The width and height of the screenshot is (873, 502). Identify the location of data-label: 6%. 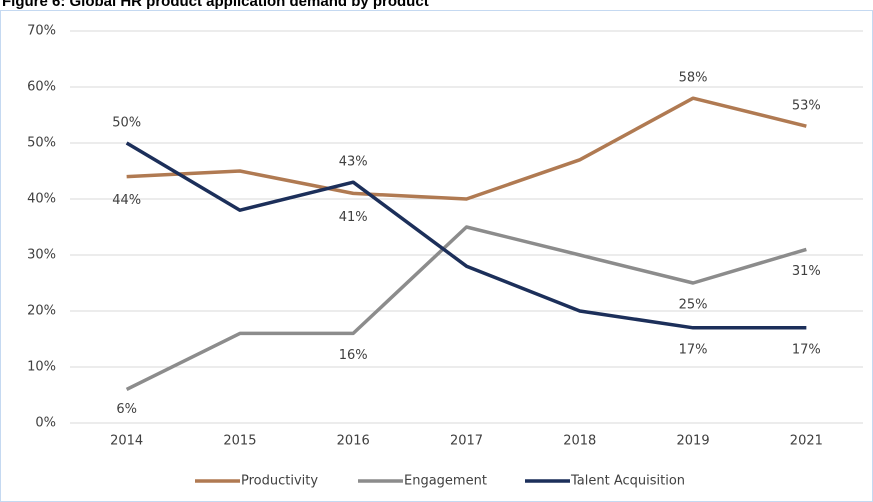
(126, 409).